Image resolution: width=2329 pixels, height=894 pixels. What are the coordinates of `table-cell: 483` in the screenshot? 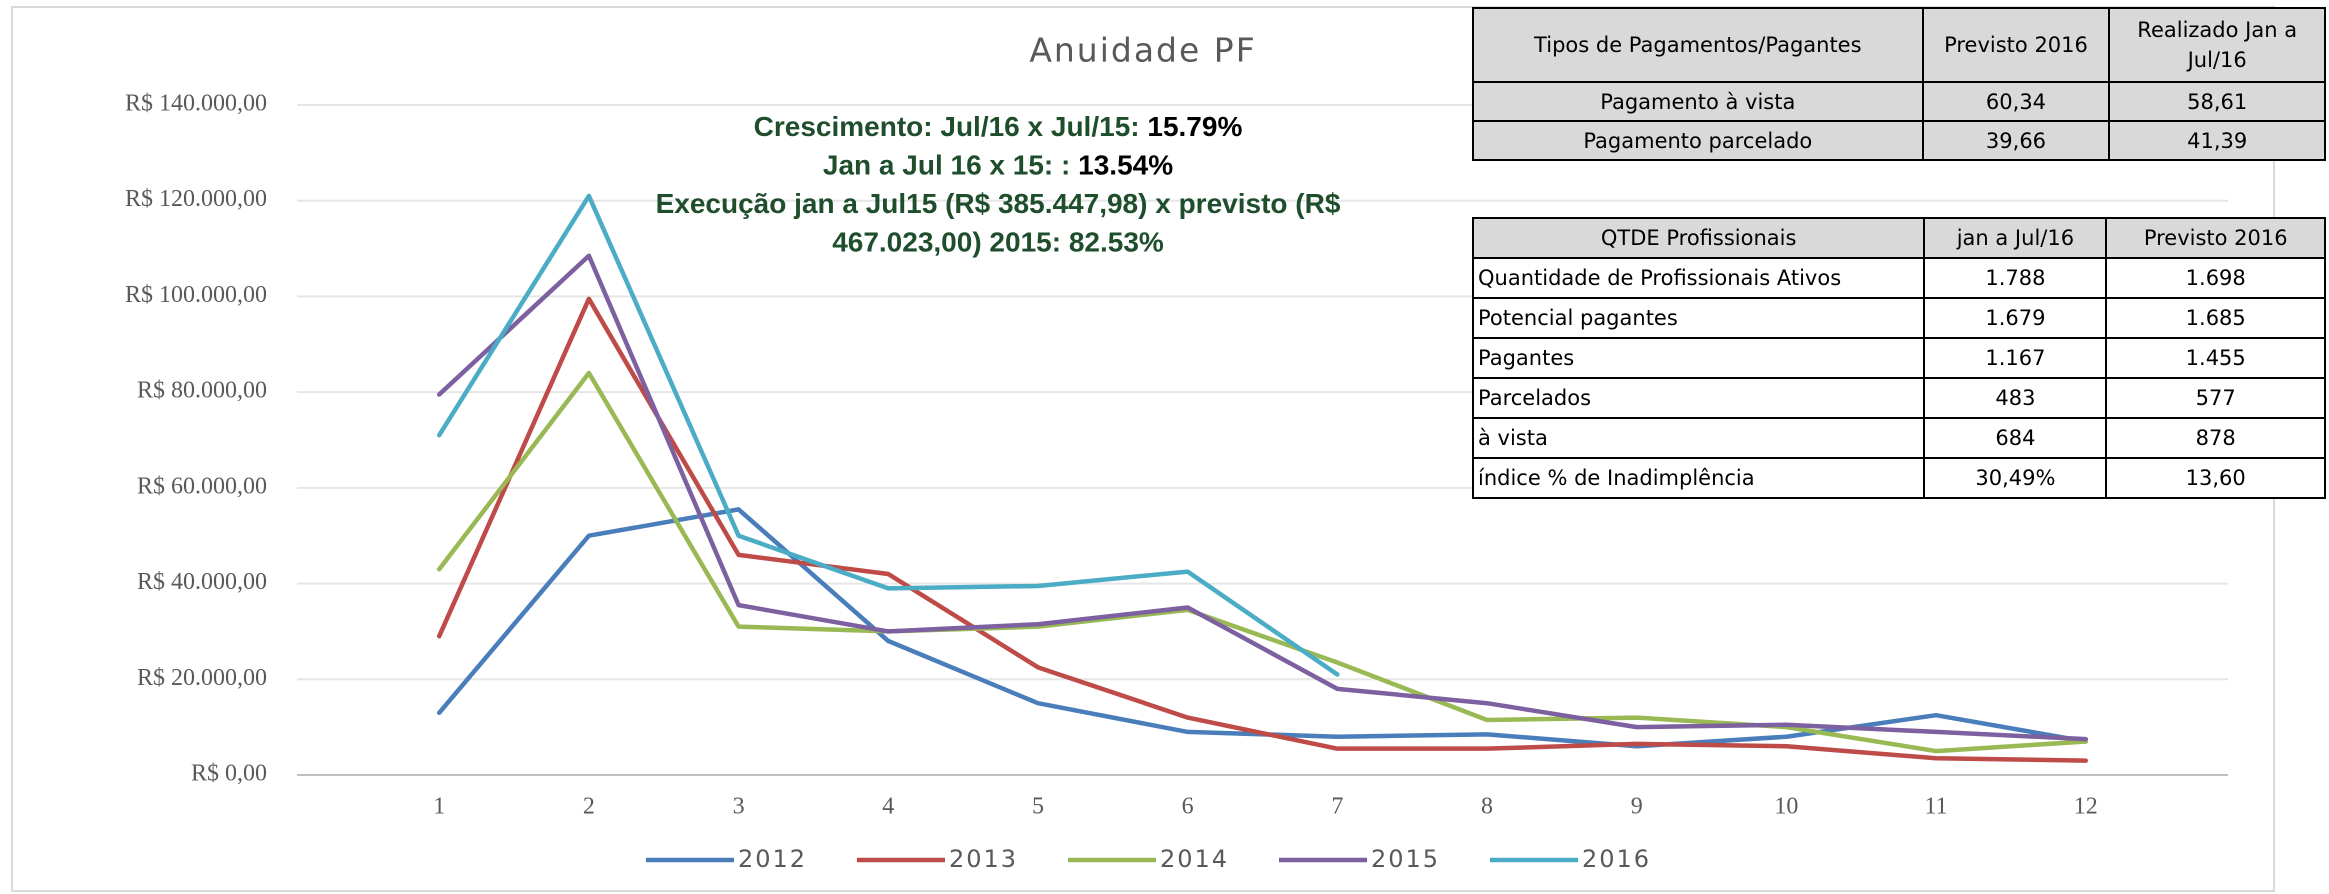 It's located at (2015, 398).